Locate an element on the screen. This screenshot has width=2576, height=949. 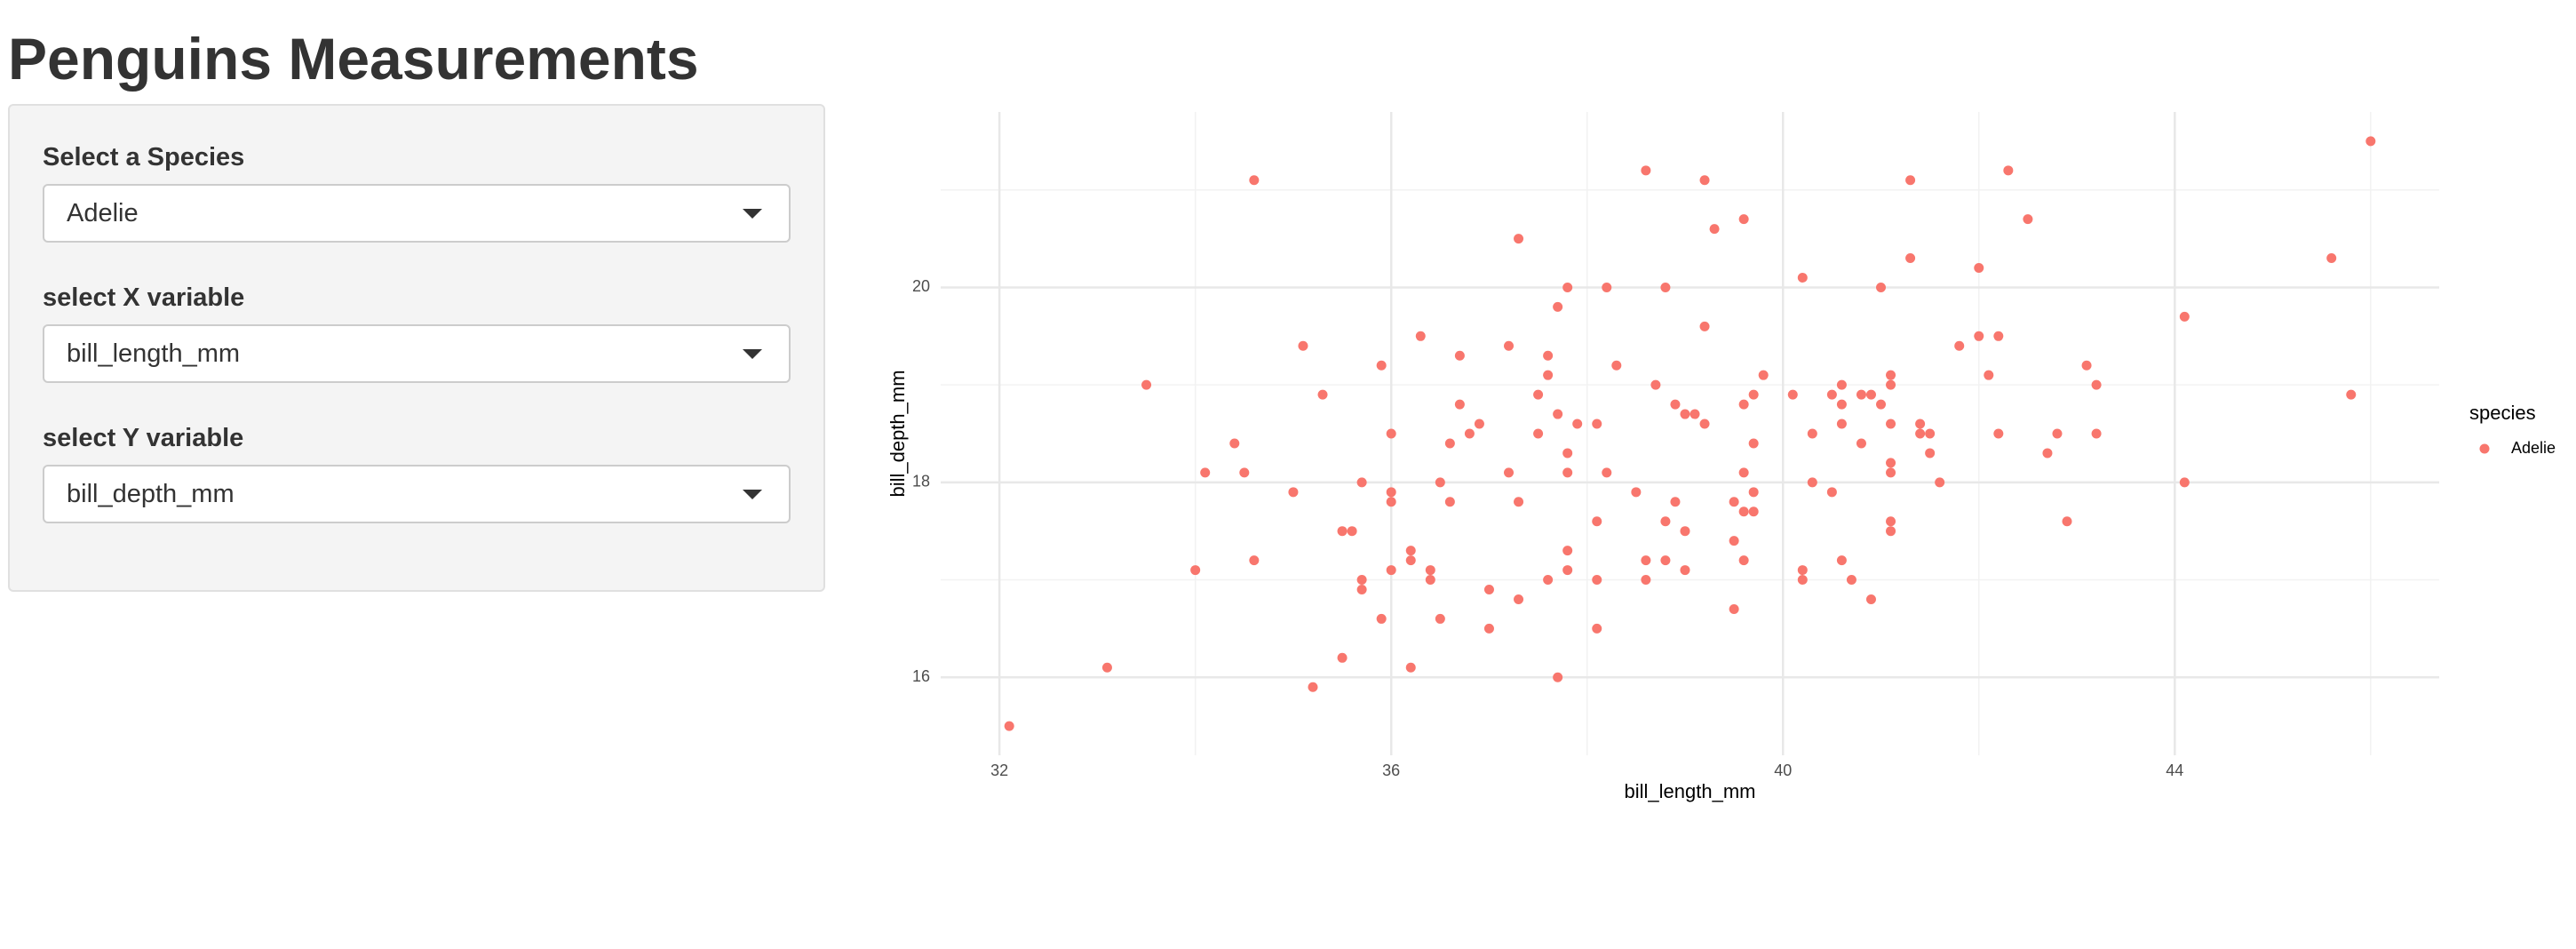
y-tick-label: 20 is located at coordinates (921, 286).